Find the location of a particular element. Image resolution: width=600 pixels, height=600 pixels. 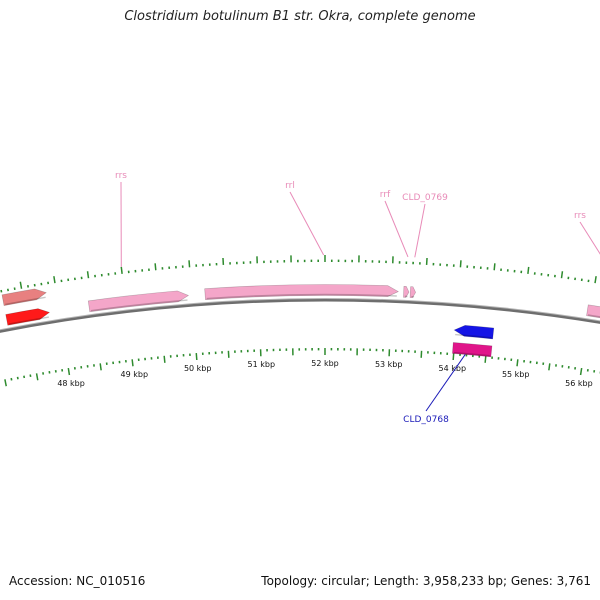

topology-label: Topology: is located at coordinates (289, 581).